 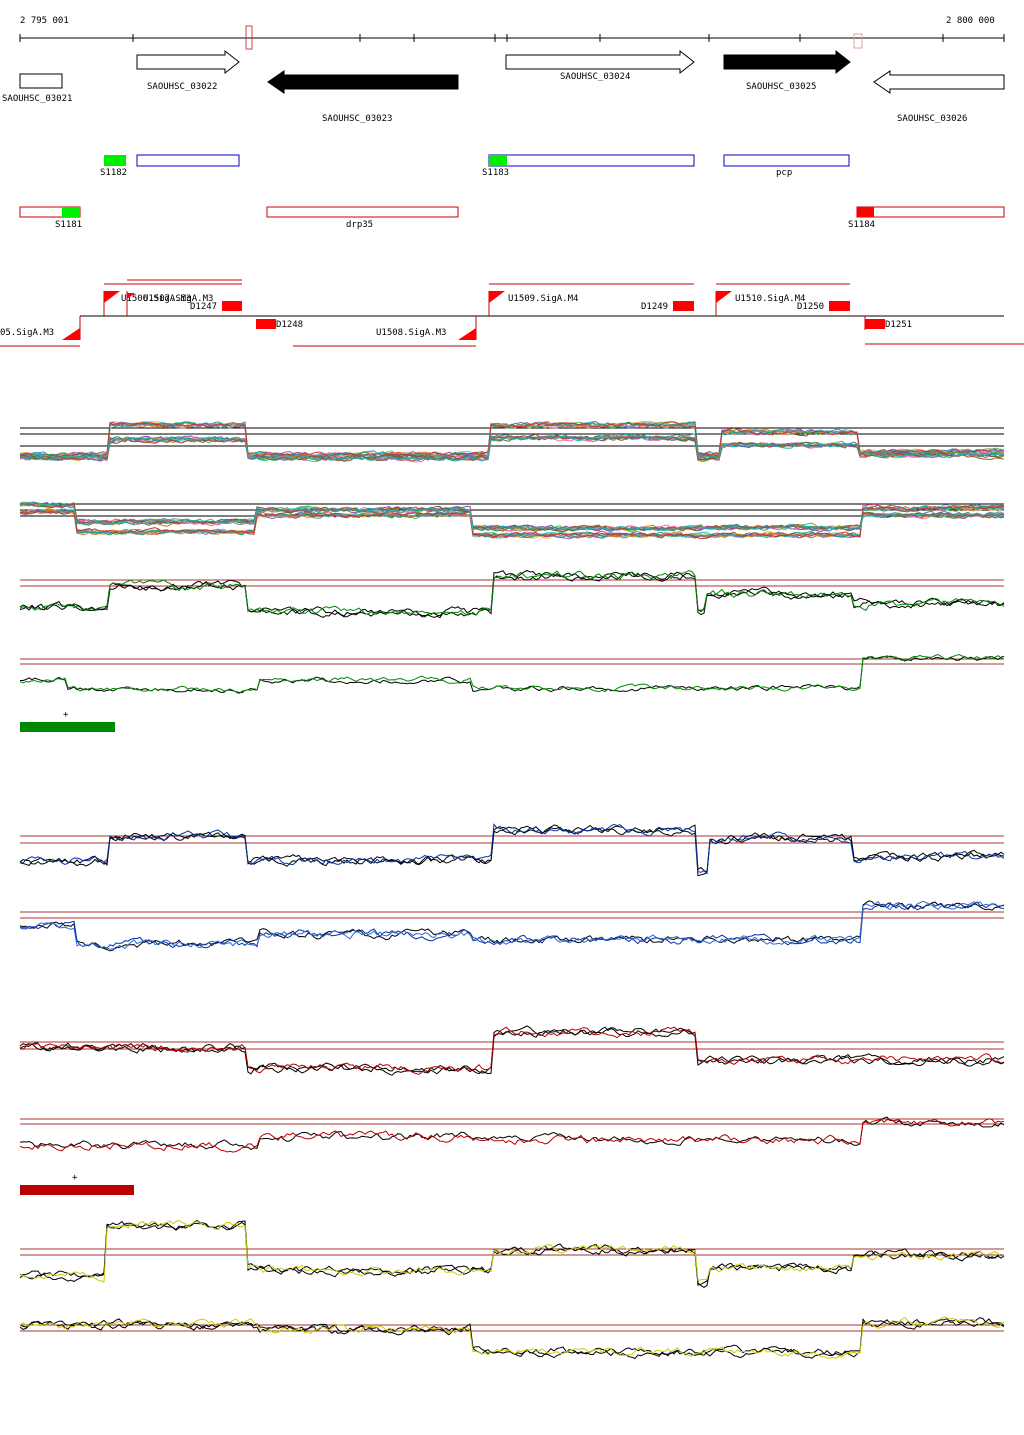 I want to click on green-track-minus, so click(x=512, y=673).